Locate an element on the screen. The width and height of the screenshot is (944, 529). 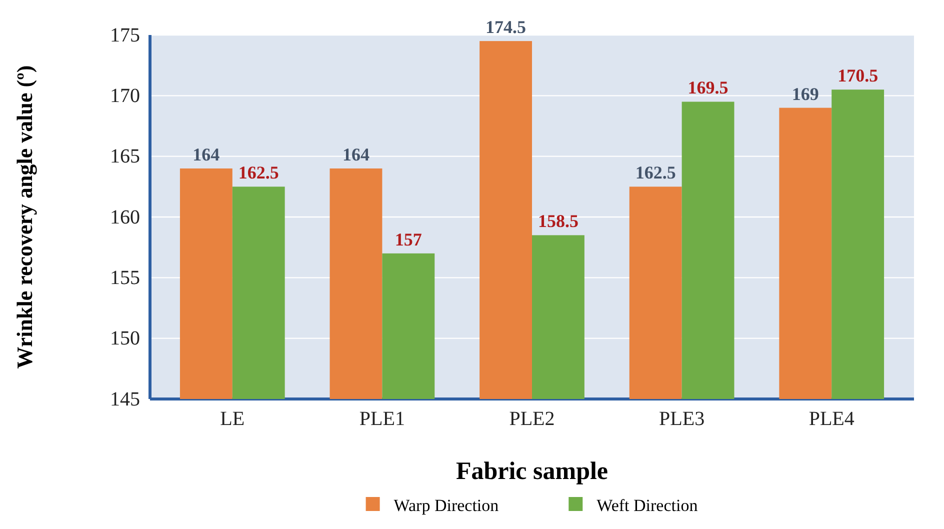
x-tick-label: PLE2 is located at coordinates (532, 419).